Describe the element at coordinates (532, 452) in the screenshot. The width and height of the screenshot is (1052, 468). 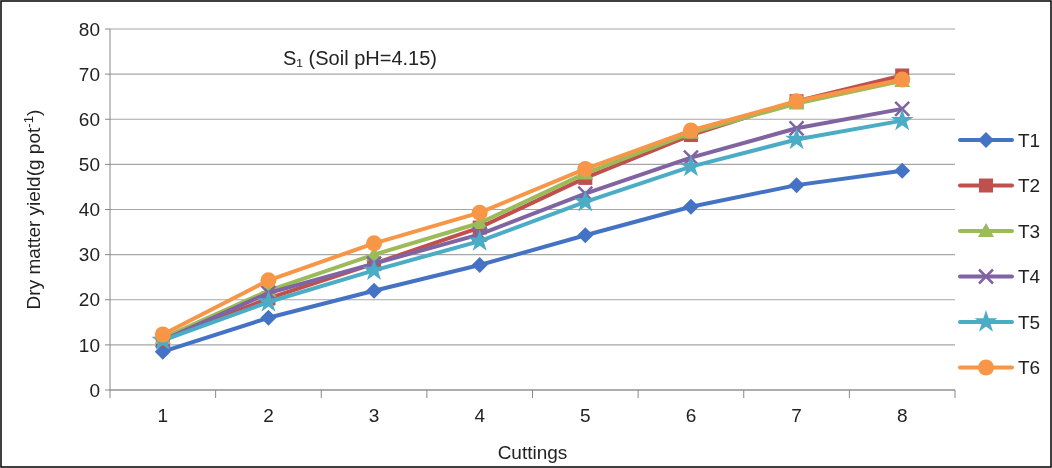
I see `x-axis-title: Cuttings` at that location.